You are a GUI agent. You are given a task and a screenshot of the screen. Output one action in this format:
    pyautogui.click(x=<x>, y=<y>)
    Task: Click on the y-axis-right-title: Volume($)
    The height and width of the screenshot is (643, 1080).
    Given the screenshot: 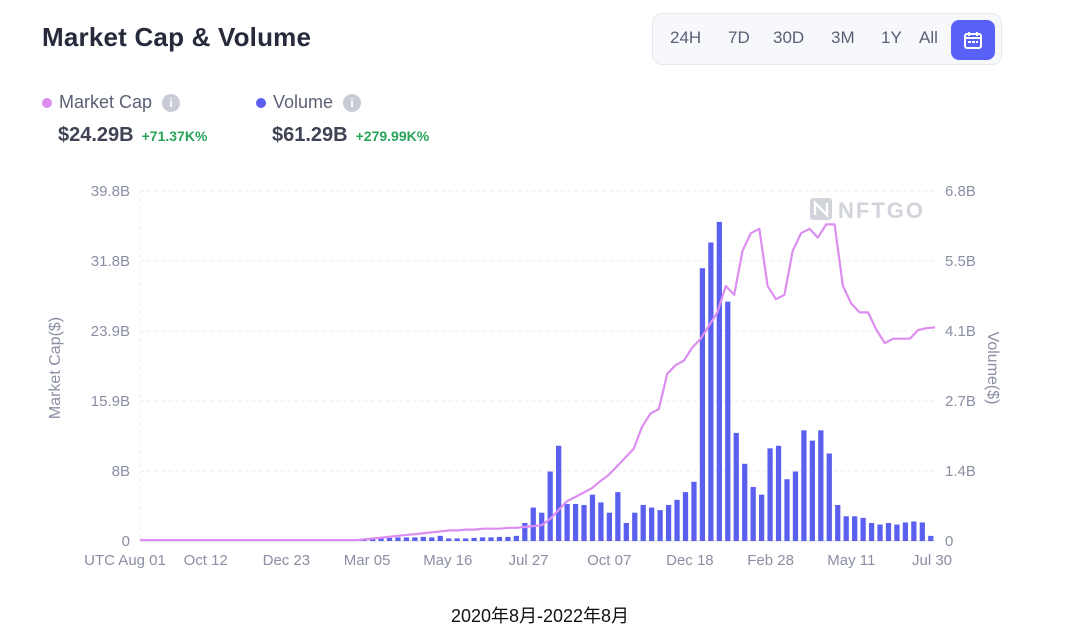 What is the action you would take?
    pyautogui.click(x=992, y=368)
    